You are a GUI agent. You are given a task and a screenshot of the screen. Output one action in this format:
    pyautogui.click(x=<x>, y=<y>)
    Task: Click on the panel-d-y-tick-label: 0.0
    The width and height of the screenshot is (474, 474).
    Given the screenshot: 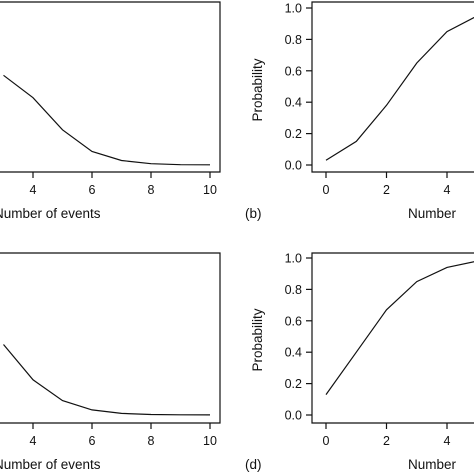 What is the action you would take?
    pyautogui.click(x=293, y=416)
    